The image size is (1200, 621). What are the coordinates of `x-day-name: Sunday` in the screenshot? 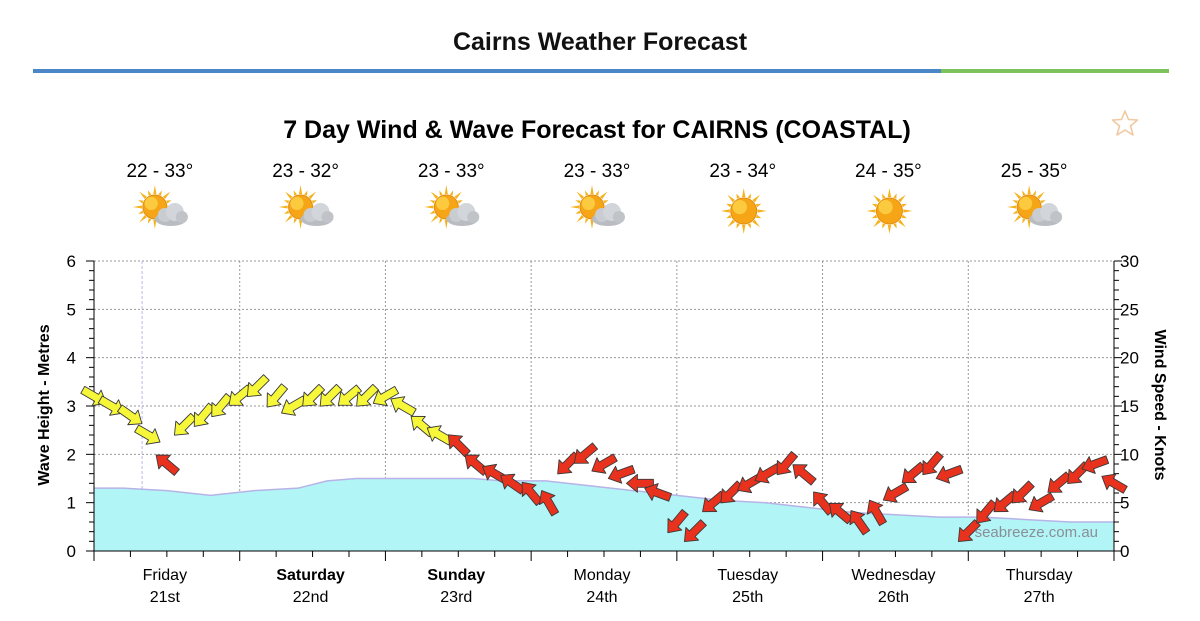 It's located at (456, 575).